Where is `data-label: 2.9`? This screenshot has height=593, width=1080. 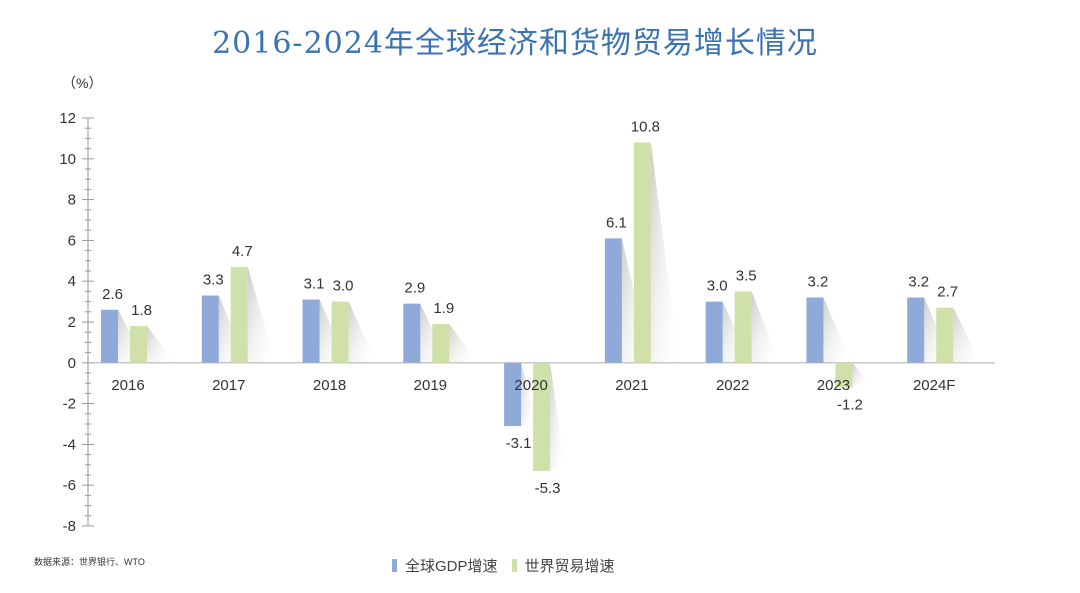
data-label: 2.9 is located at coordinates (414, 288).